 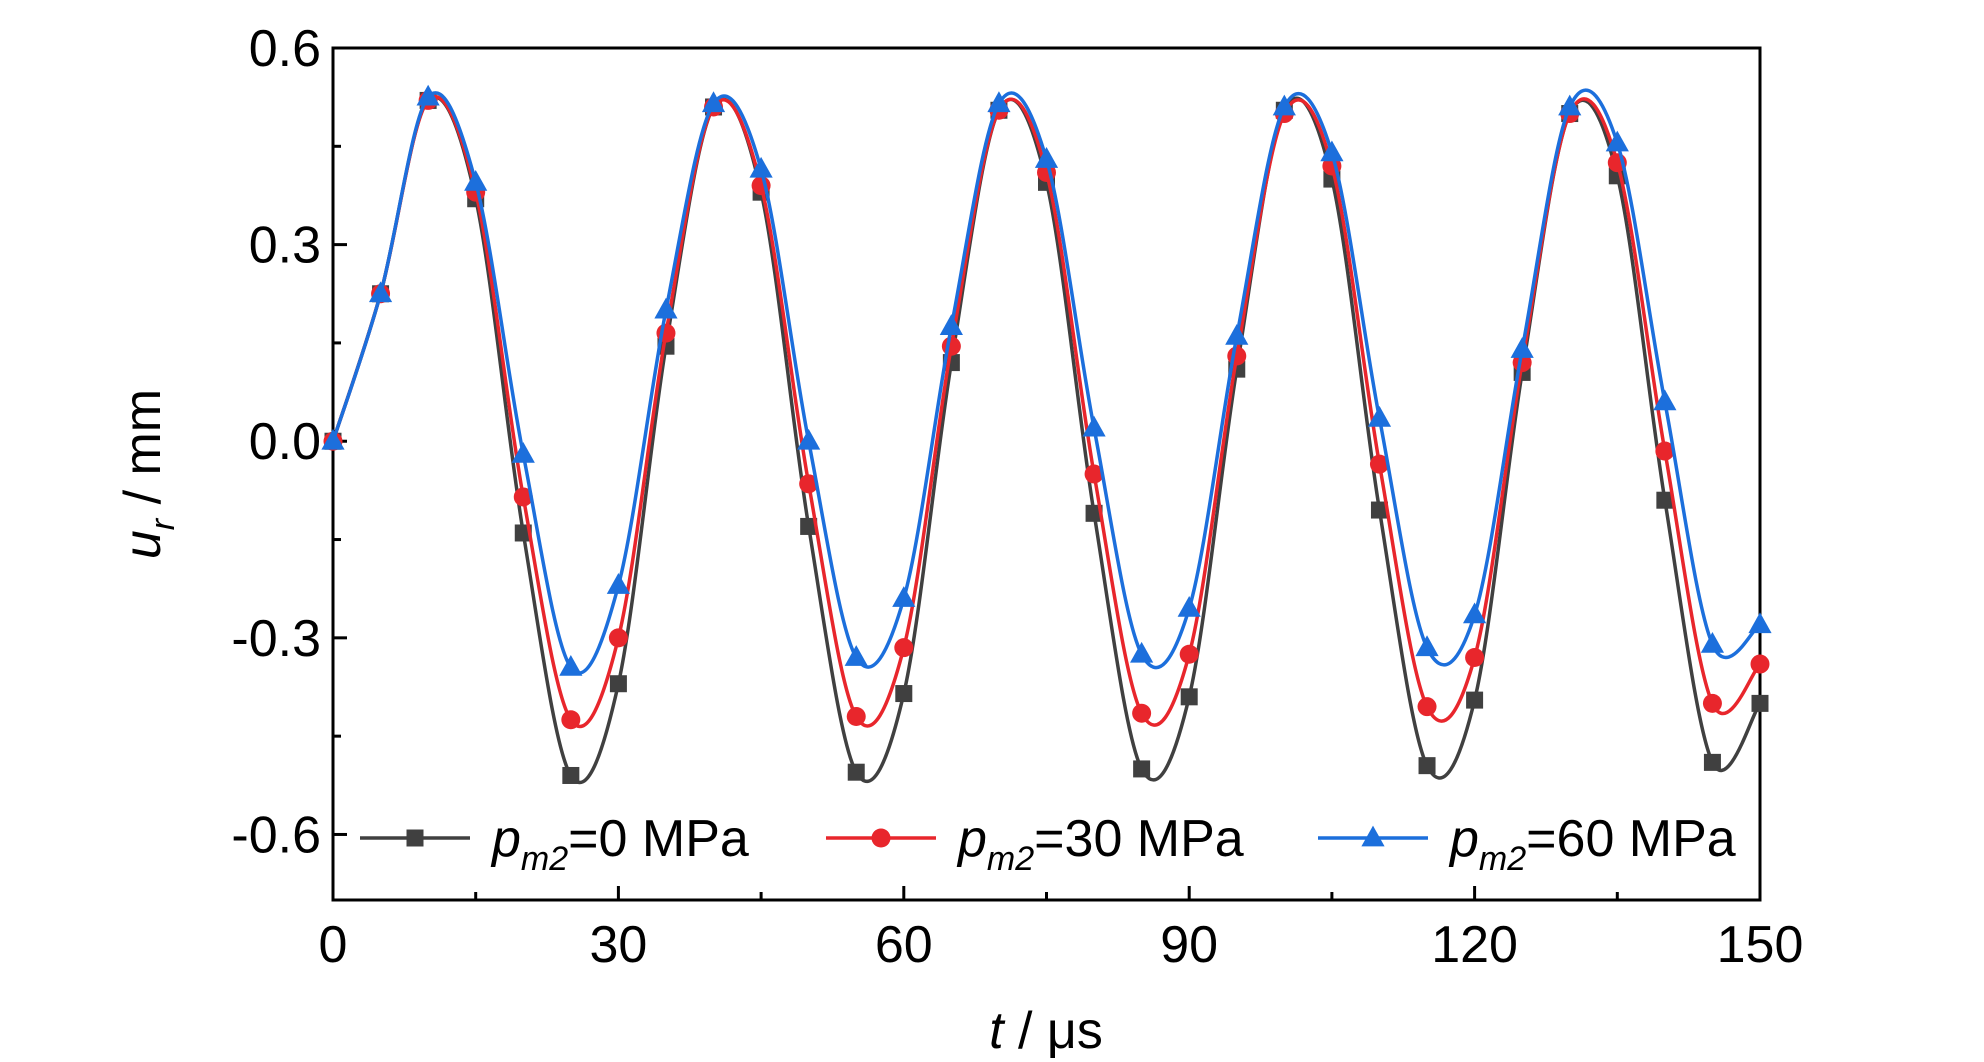 What do you see at coordinates (148, 474) in the screenshot?
I see `y-axis-title: ur / mm` at bounding box center [148, 474].